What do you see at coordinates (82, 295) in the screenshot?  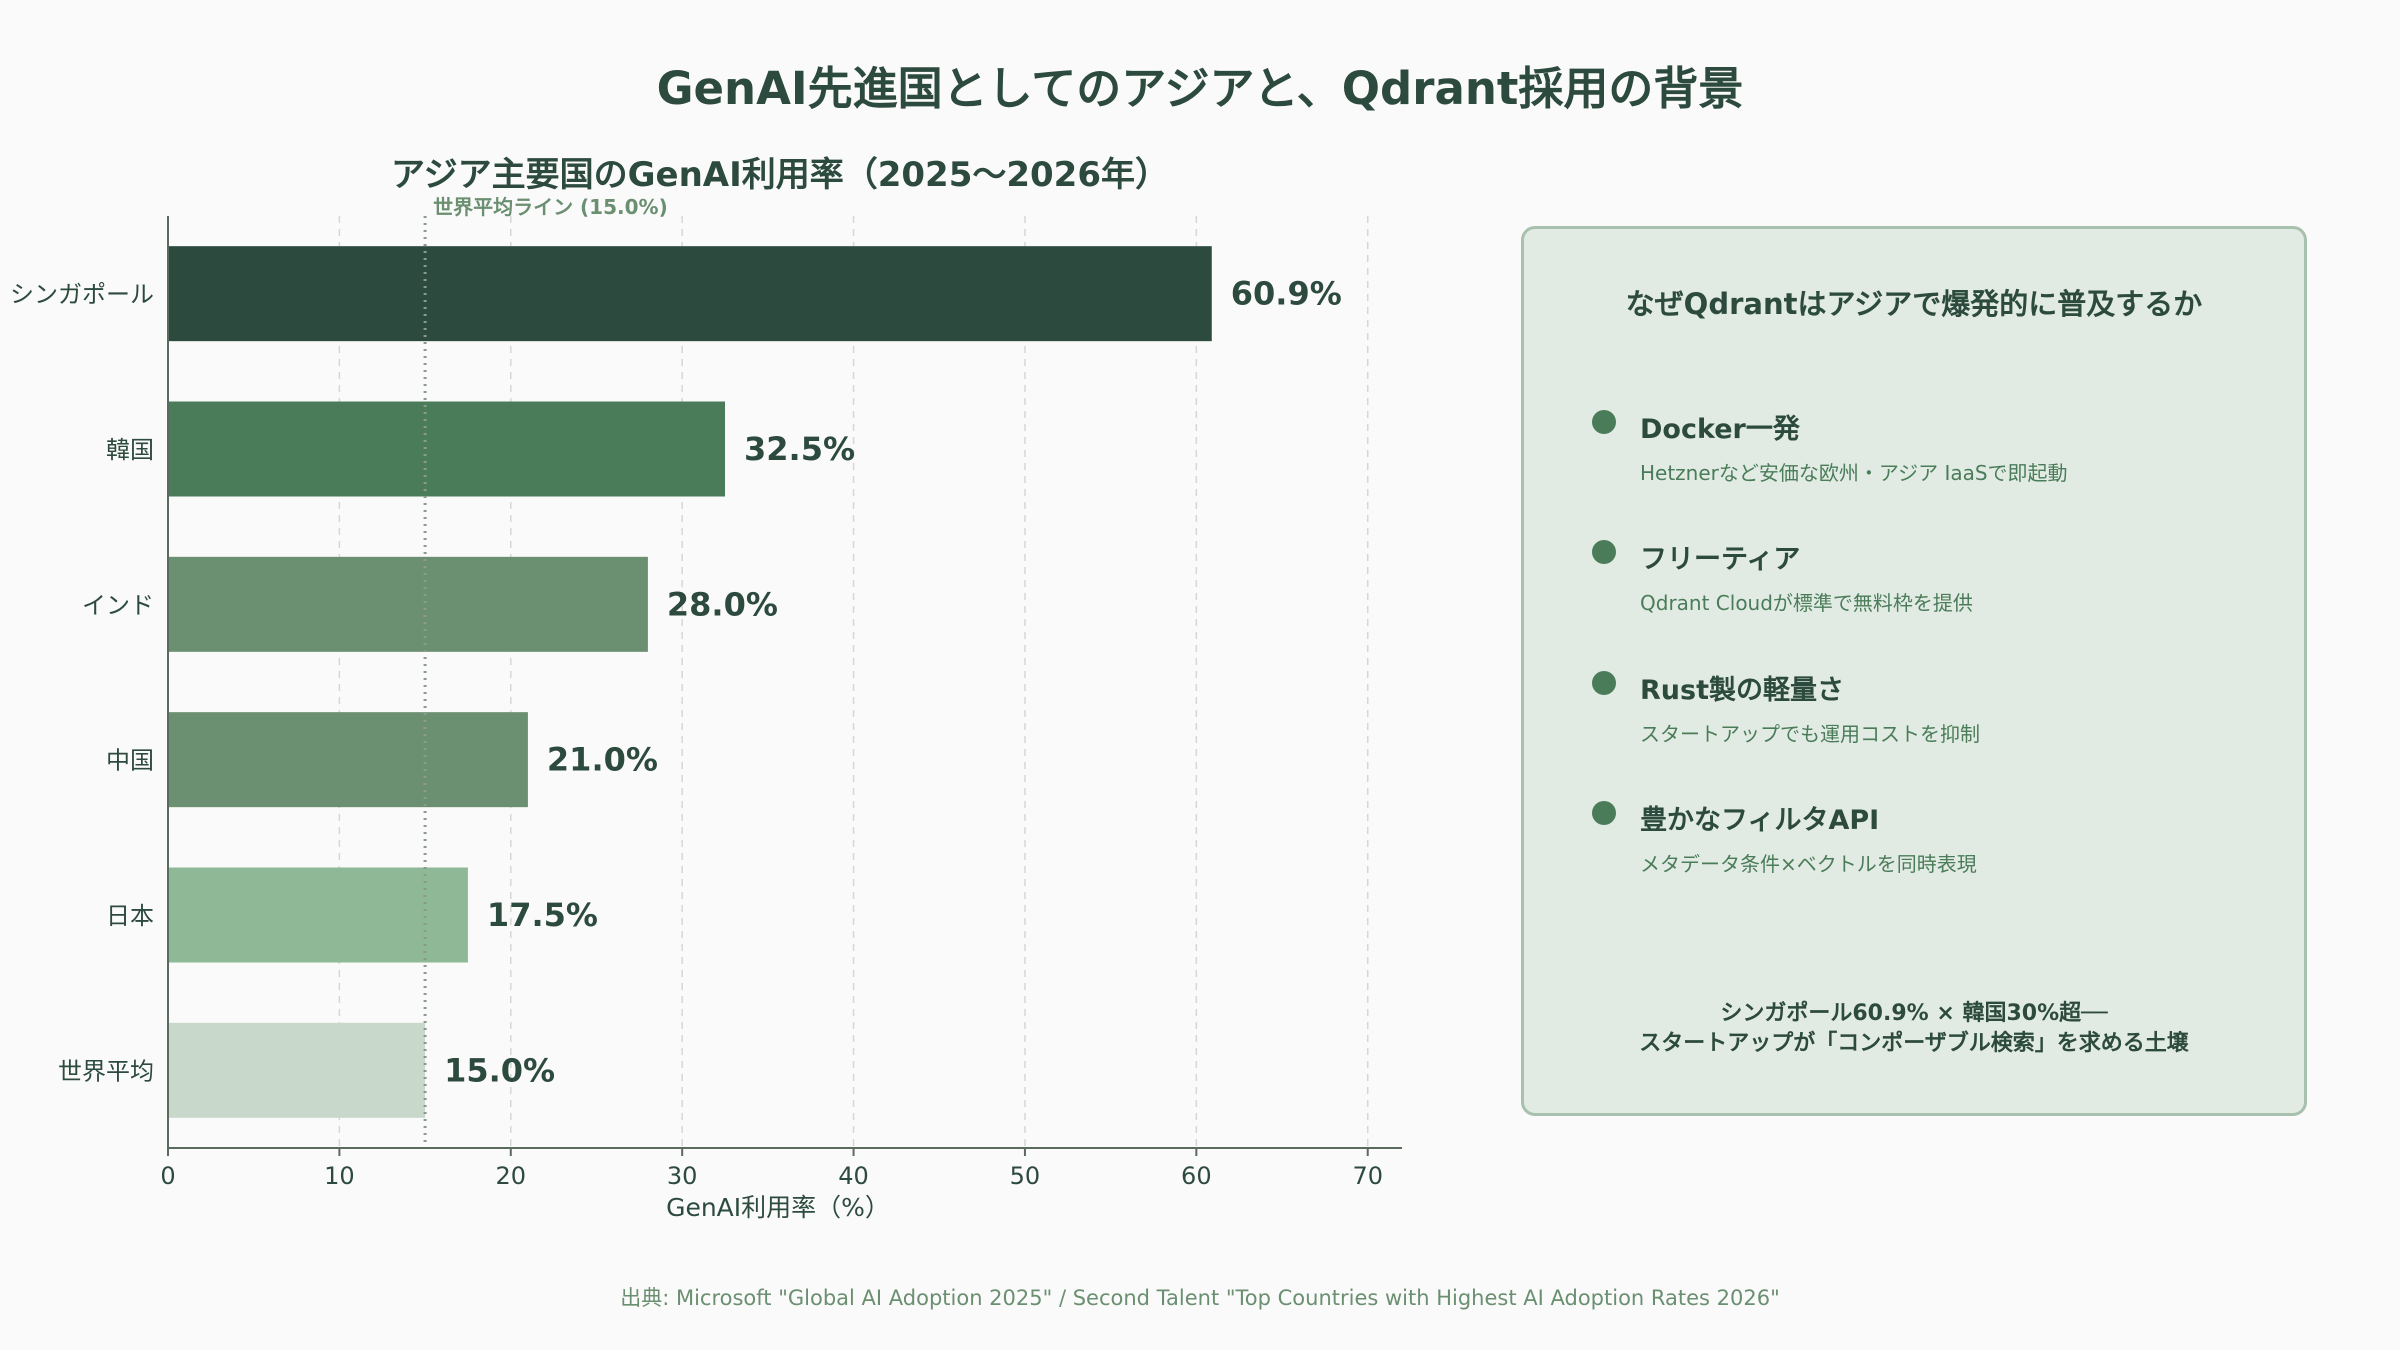 I see `category-label: シンガポール` at bounding box center [82, 295].